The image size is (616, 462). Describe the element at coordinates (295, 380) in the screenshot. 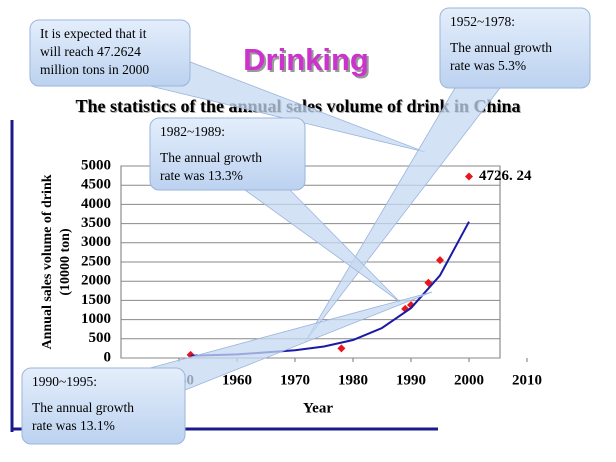

I see `x-tick-label: 1970` at that location.